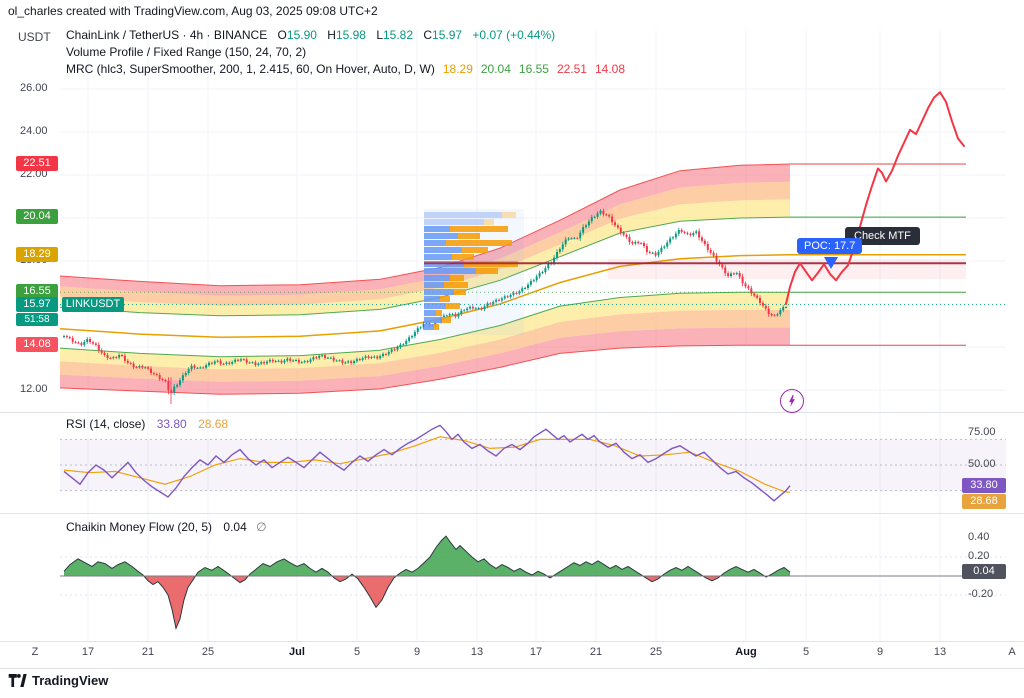 This screenshot has height=698, width=1024. Describe the element at coordinates (457, 69) in the screenshot. I see `mrc-value: 18.29` at that location.